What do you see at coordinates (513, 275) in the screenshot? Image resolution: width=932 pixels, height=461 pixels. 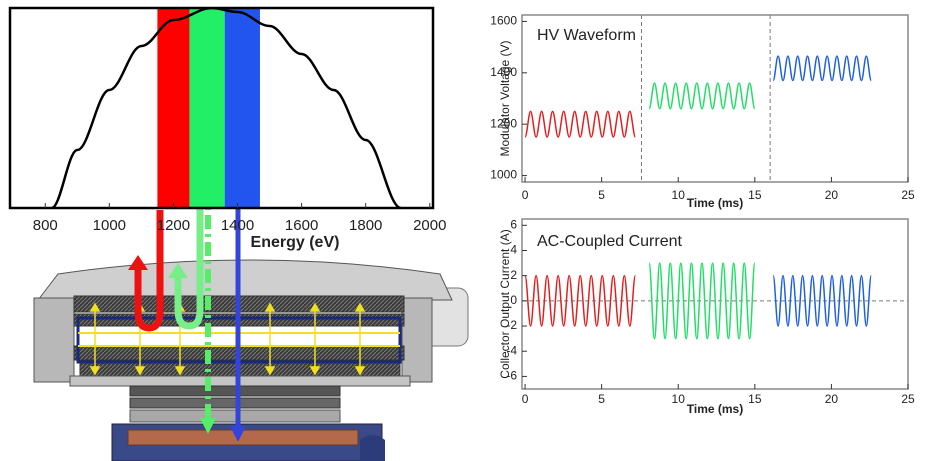 I see `y-tick-label: 2` at bounding box center [513, 275].